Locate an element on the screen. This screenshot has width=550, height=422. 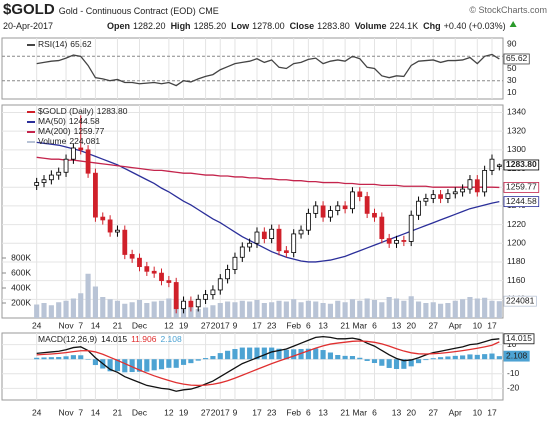
value-box-label: 1283.80 is located at coordinates (521, 164).